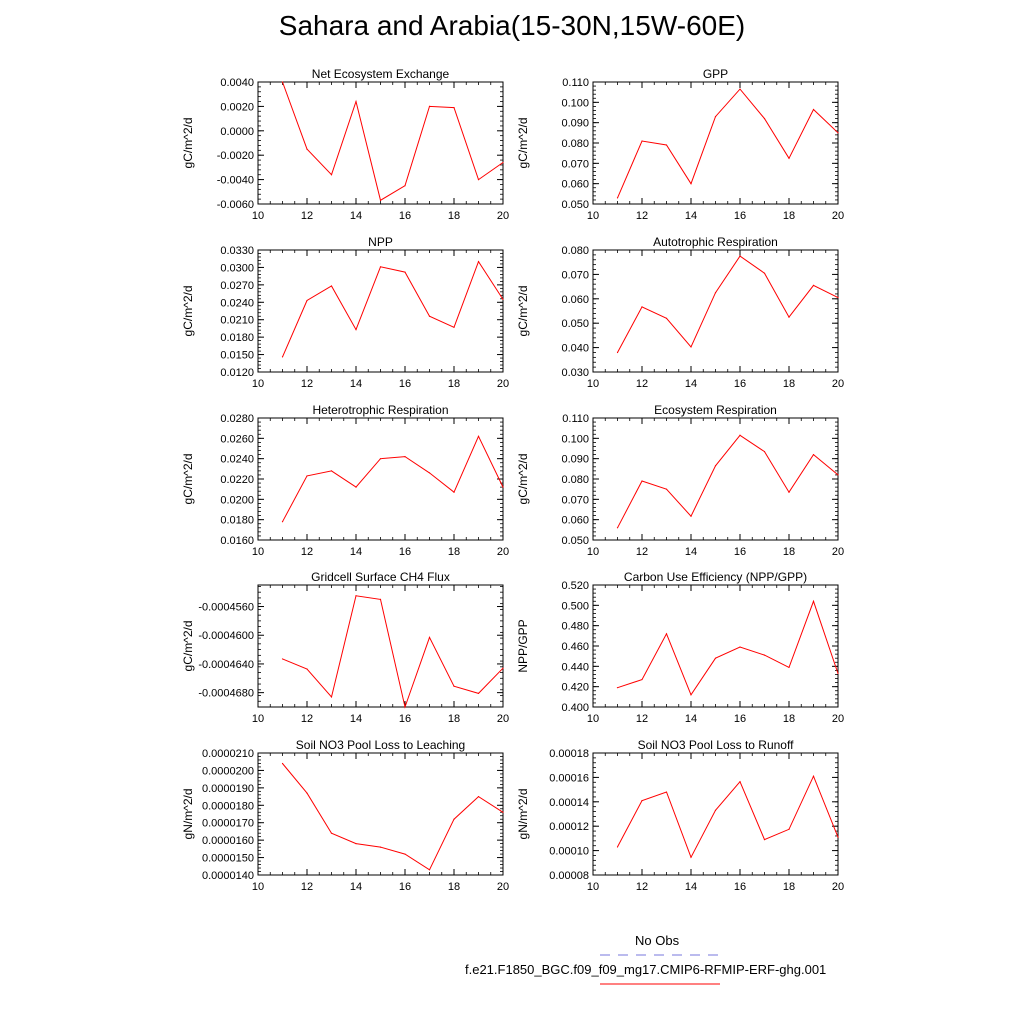 The width and height of the screenshot is (1024, 1024). Describe the element at coordinates (575, 373) in the screenshot. I see `y-tick-label: 0.030` at that location.